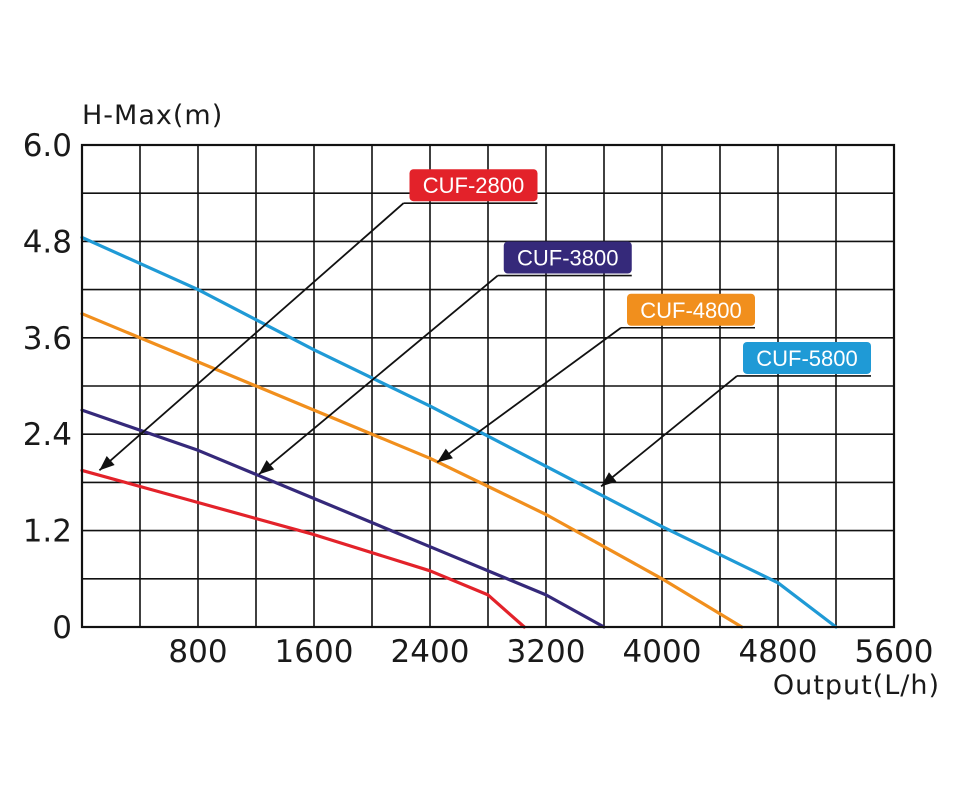 Image resolution: width=965 pixels, height=801 pixels. I want to click on series-tag-label-cuf-3800: CUF-3800, so click(567, 258).